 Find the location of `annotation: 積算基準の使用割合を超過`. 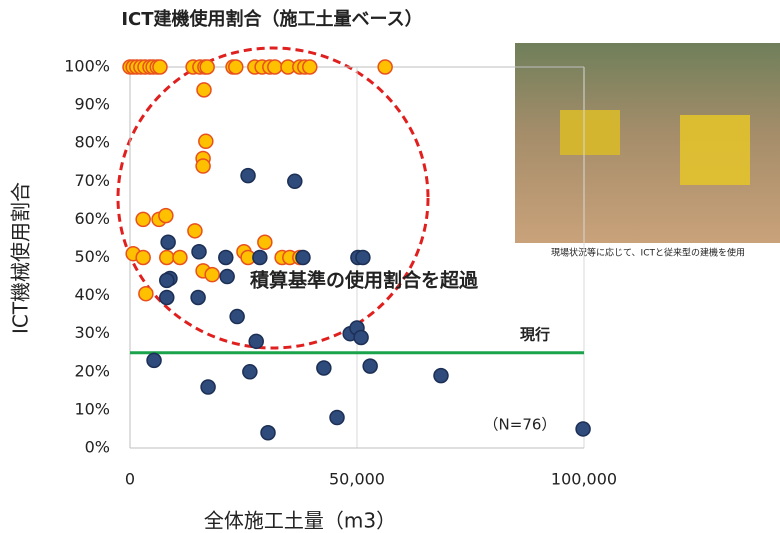

annotation: 積算基準の使用割合を超過 is located at coordinates (364, 280).